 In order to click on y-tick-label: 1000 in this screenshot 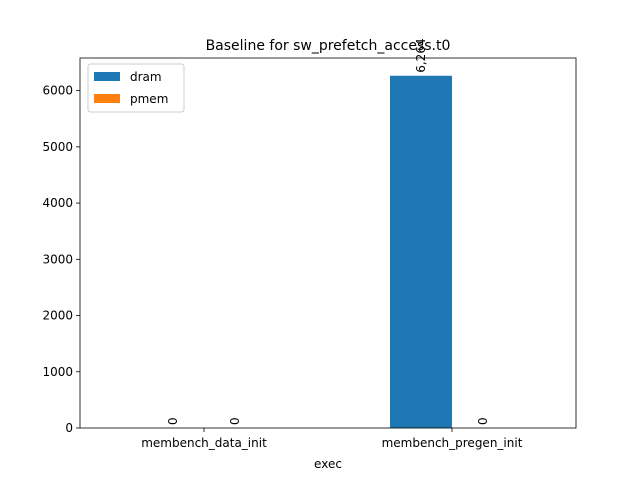, I will do `click(57, 372)`.